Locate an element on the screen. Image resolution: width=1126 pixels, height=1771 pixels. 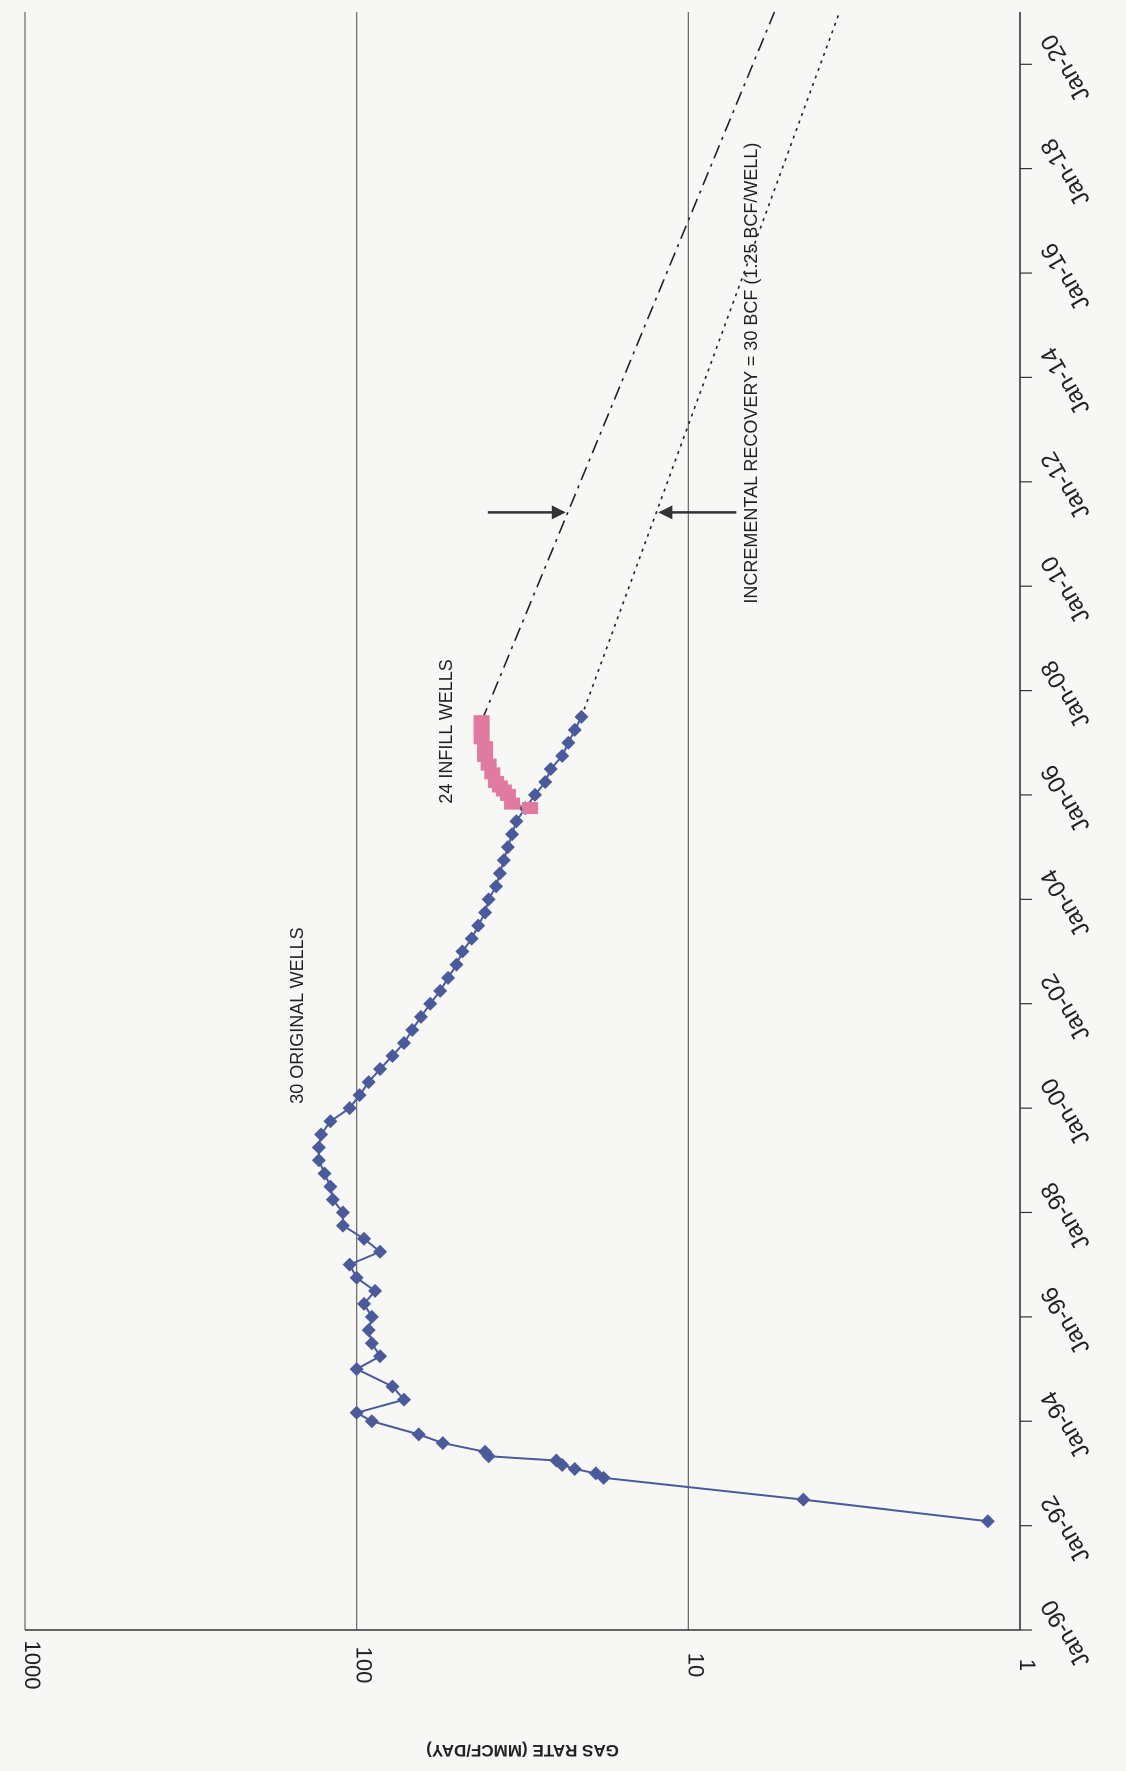
arrow-head-right is located at coordinates (665, 512).